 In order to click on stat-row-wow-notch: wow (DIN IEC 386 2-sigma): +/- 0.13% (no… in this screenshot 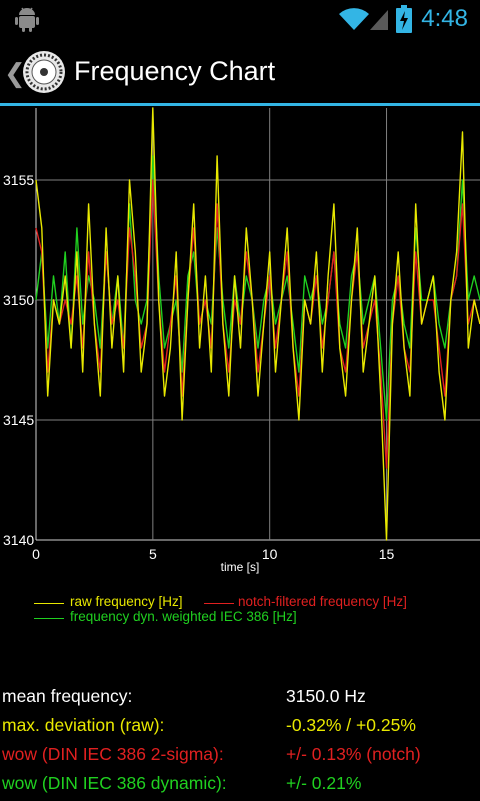, I will do `click(240, 758)`.